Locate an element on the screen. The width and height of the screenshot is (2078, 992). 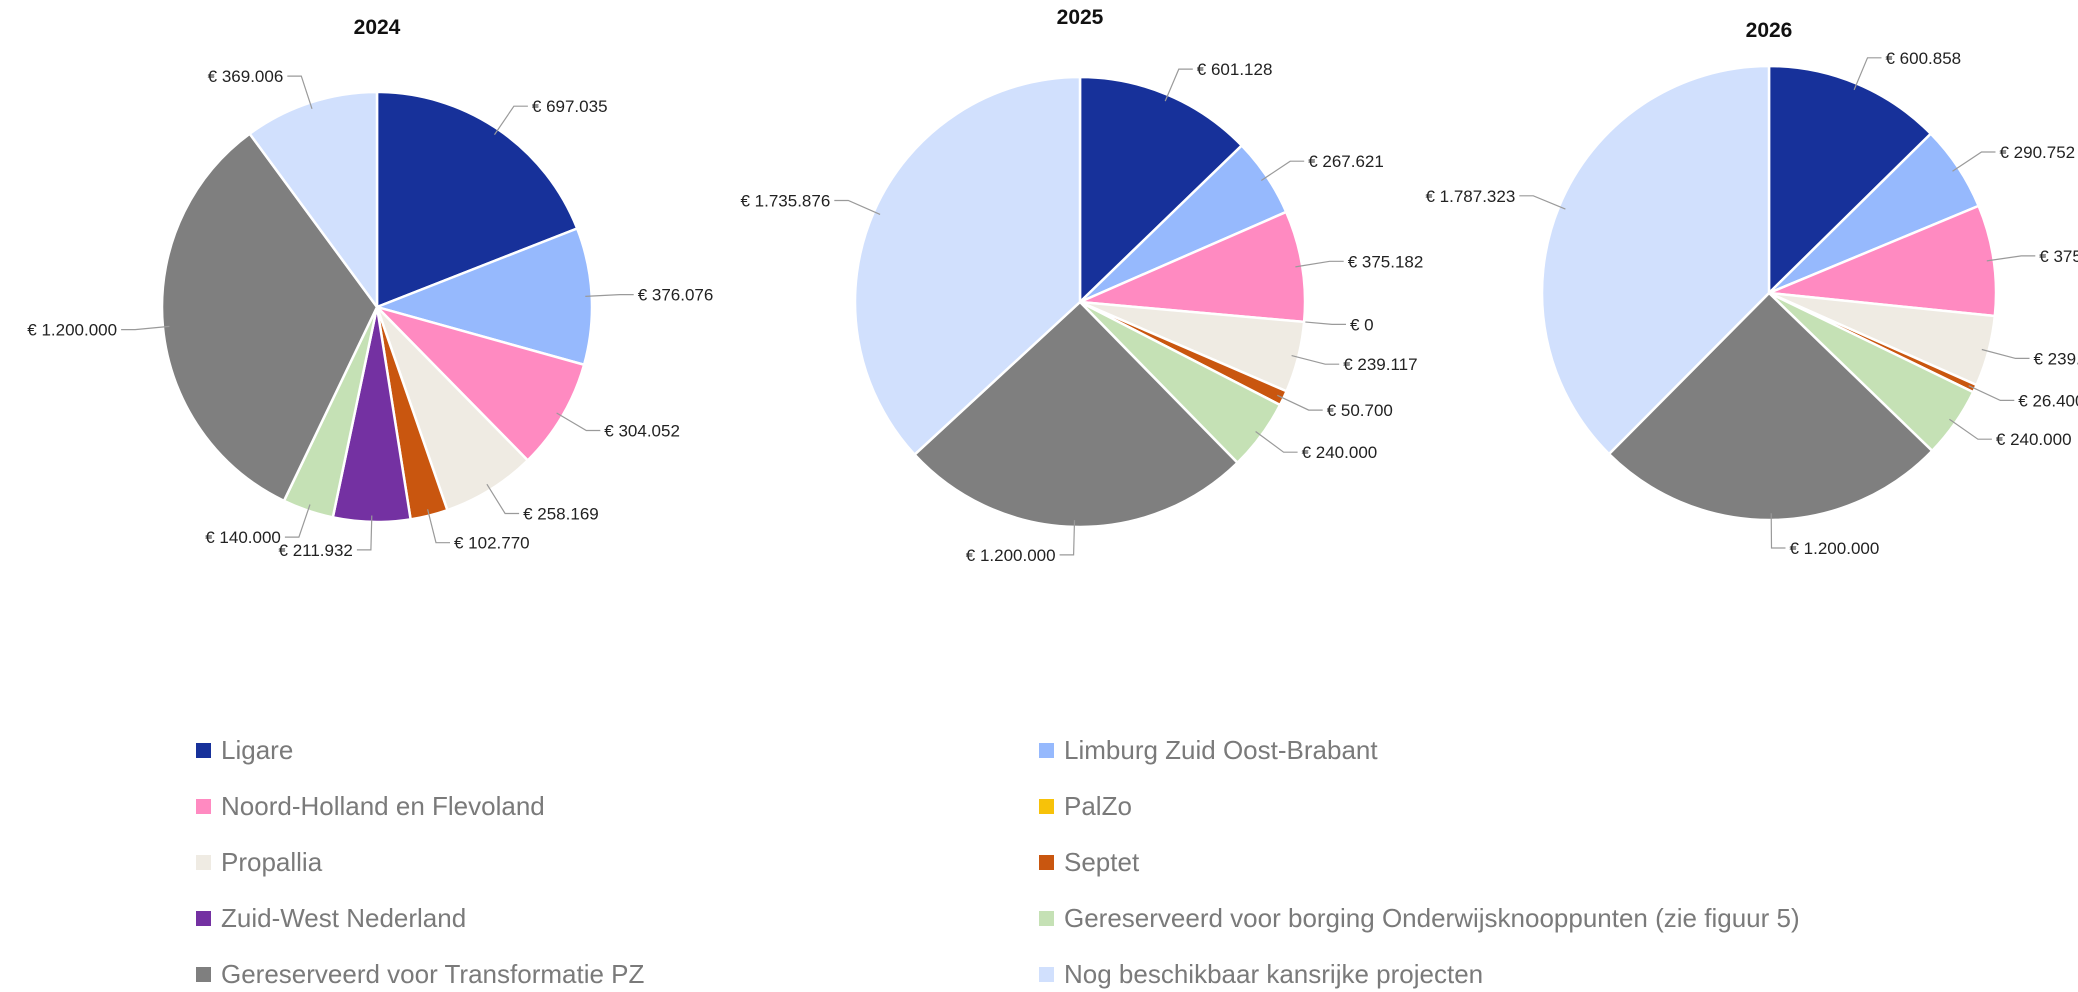
legend-label: Gereserveerd voor Transformatie PZ is located at coordinates (433, 974).